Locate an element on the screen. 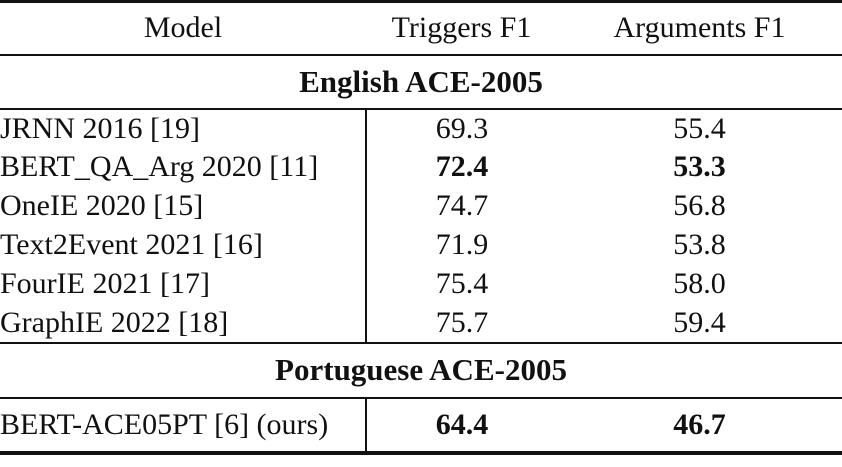 This screenshot has width=842, height=467. table-row: Text2Event 2021 [16] 71.9 53.8 is located at coordinates (421, 245).